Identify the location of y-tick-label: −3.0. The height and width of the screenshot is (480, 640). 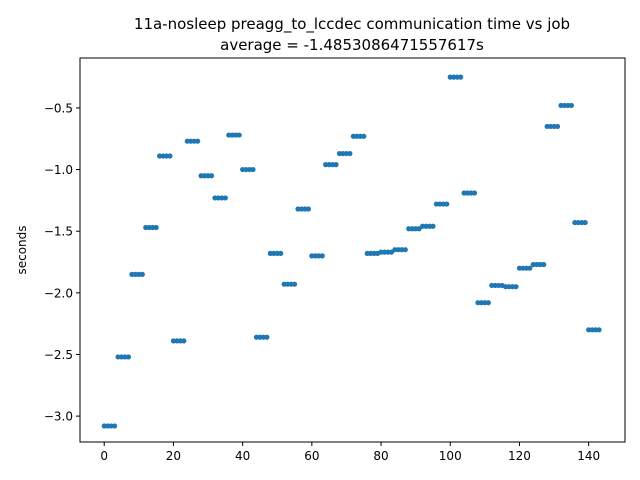
(58, 417).